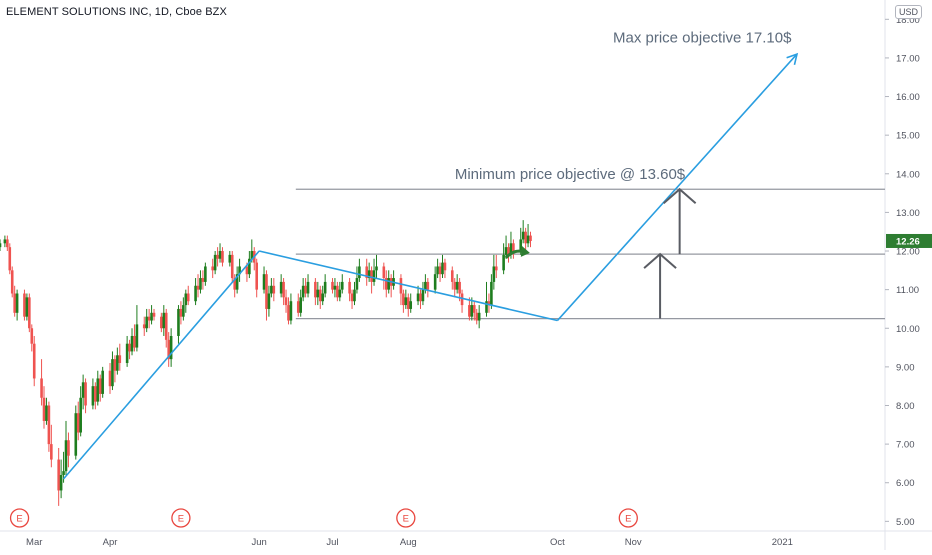 This screenshot has height=555, width=932. Describe the element at coordinates (600, 253) in the screenshot. I see `objective-arrows` at that location.